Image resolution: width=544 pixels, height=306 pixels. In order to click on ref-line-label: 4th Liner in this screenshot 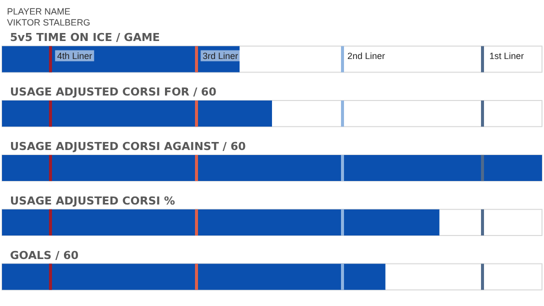, I will do `click(74, 55)`.